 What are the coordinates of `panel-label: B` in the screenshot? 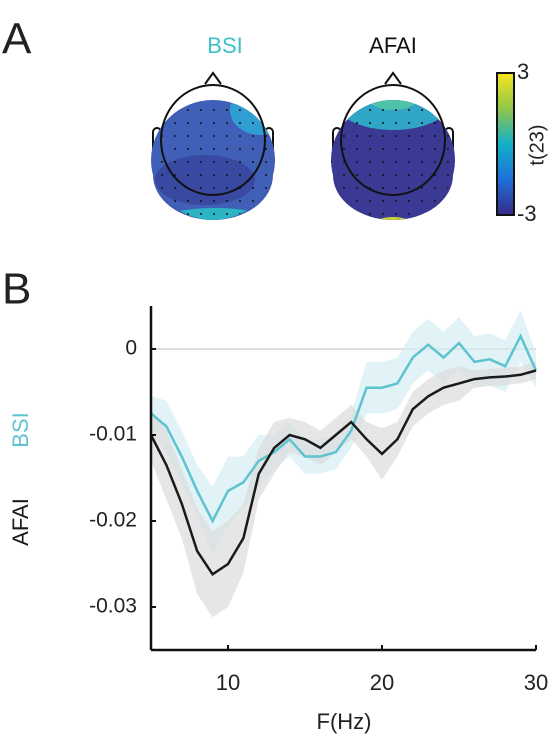 It's located at (16, 289).